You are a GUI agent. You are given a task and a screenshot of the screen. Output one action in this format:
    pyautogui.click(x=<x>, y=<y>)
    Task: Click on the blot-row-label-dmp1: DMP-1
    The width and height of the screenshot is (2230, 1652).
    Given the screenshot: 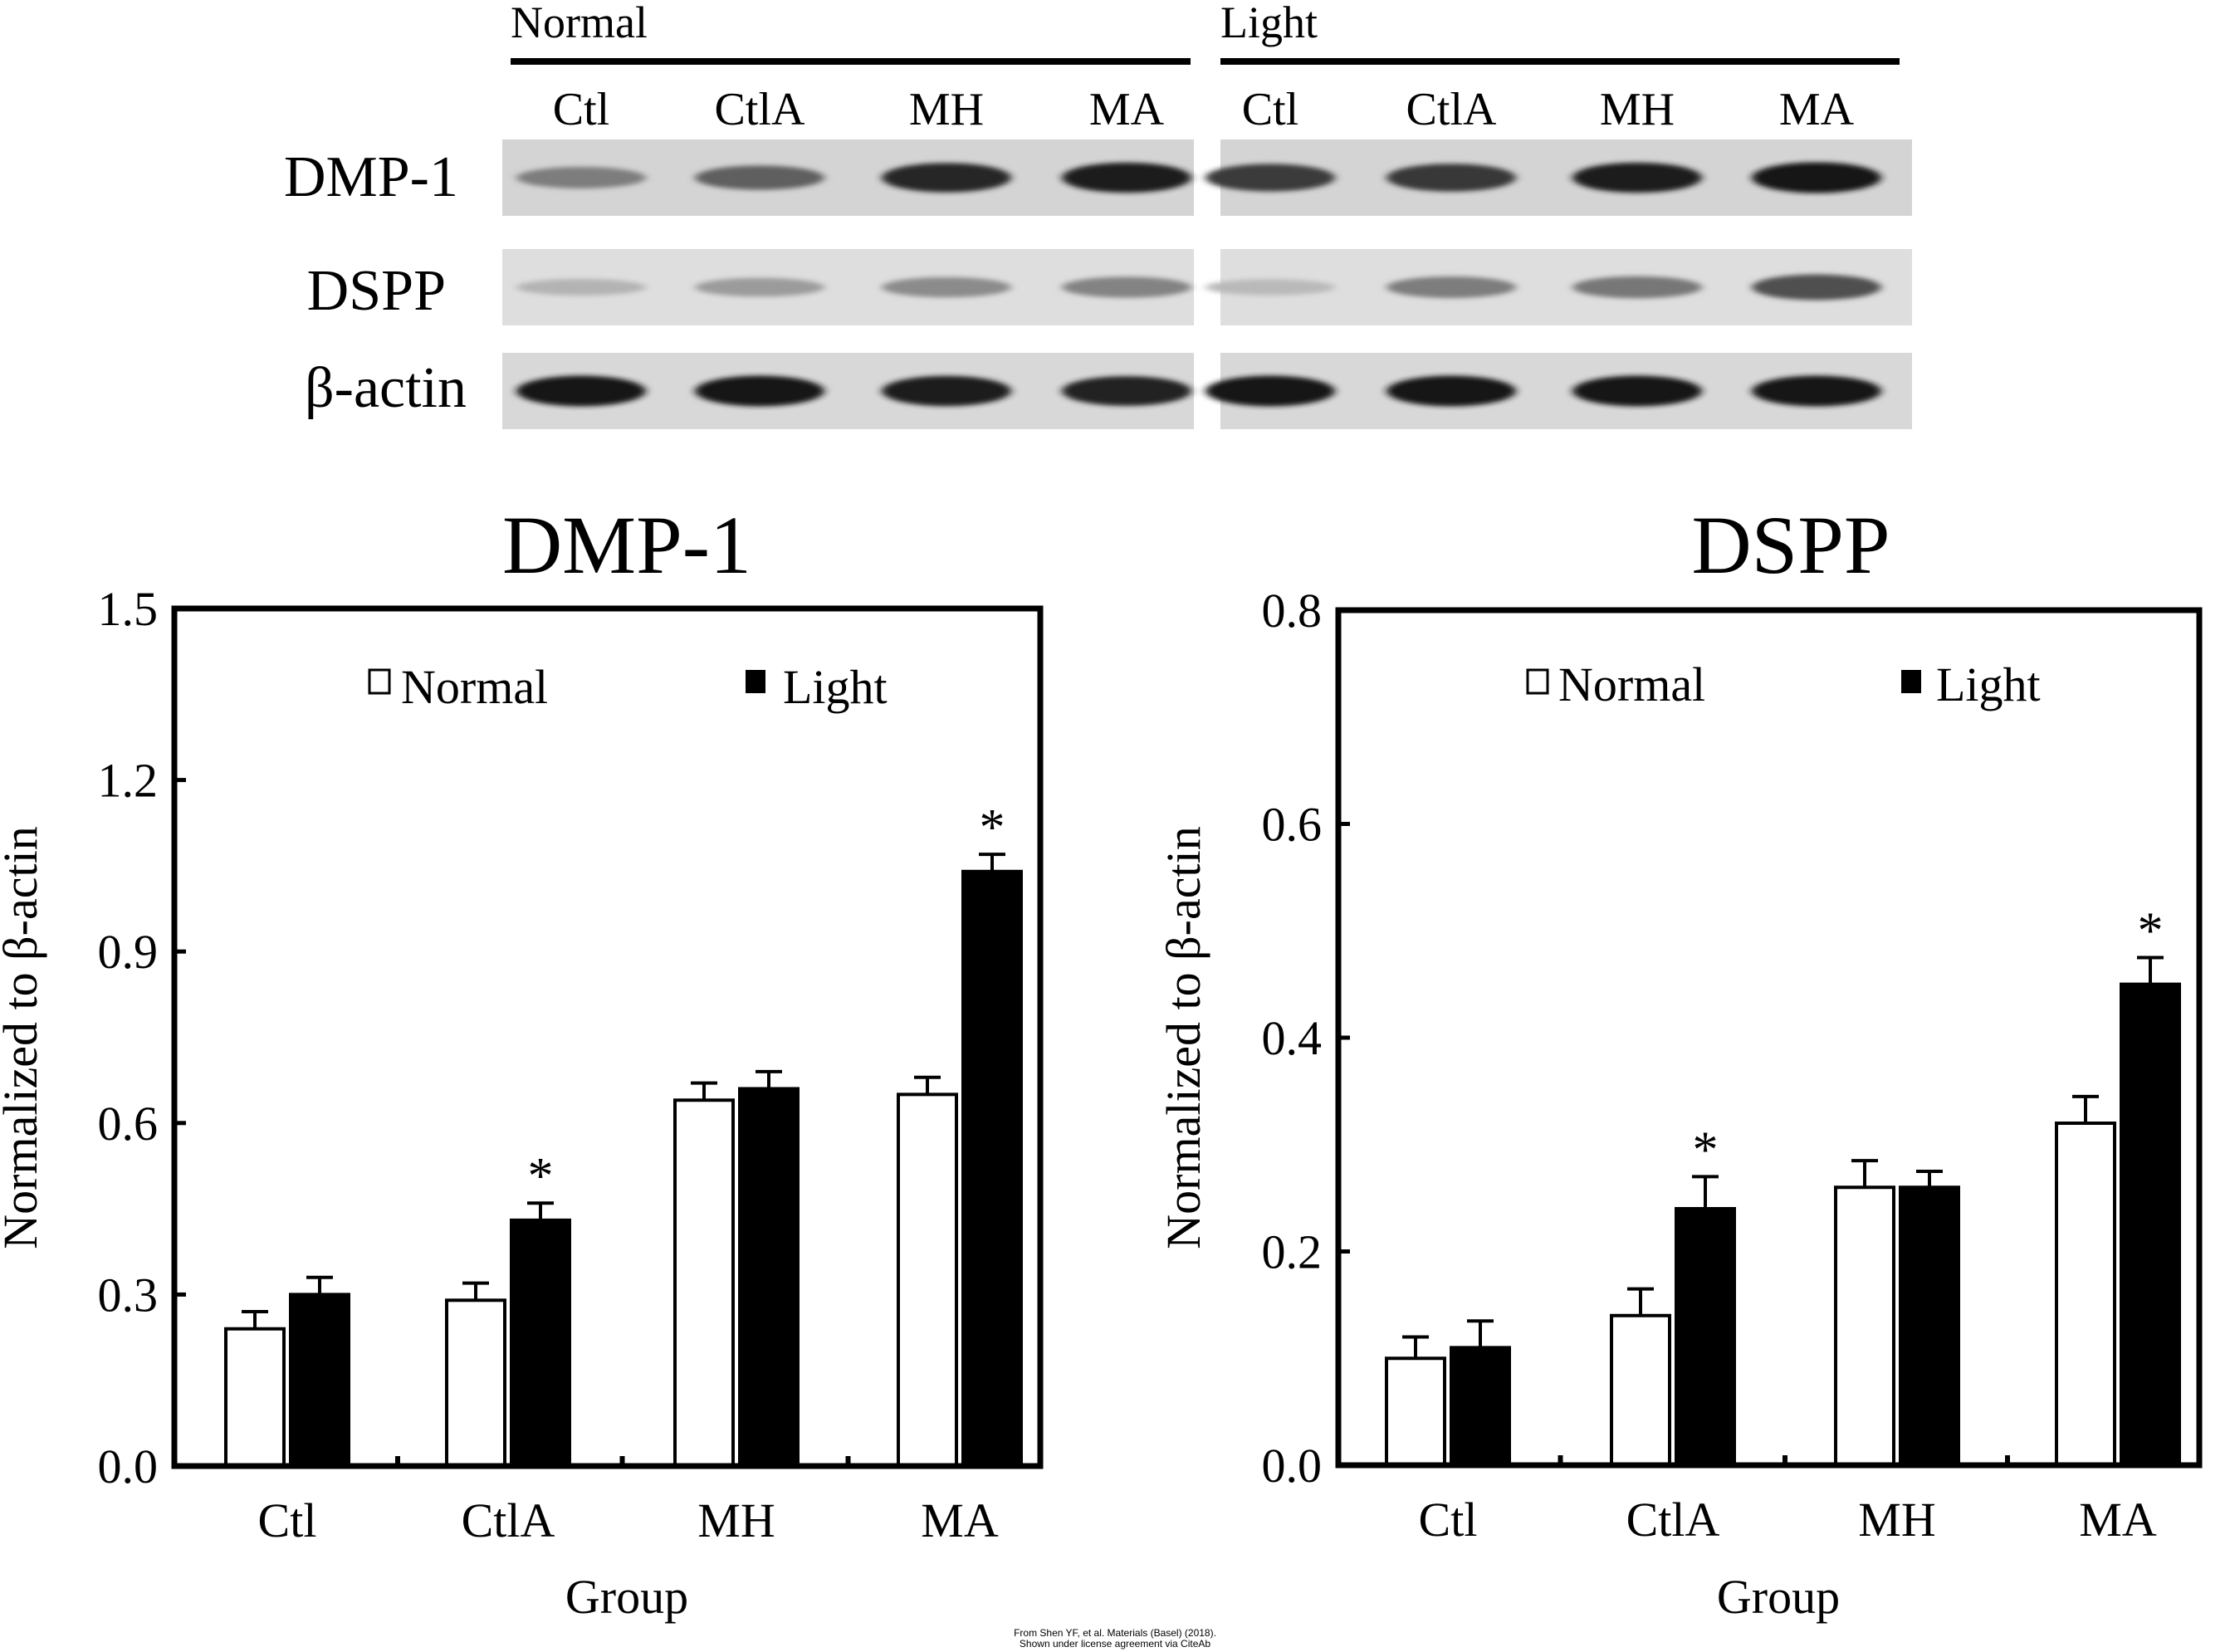 What is the action you would take?
    pyautogui.click(x=371, y=177)
    